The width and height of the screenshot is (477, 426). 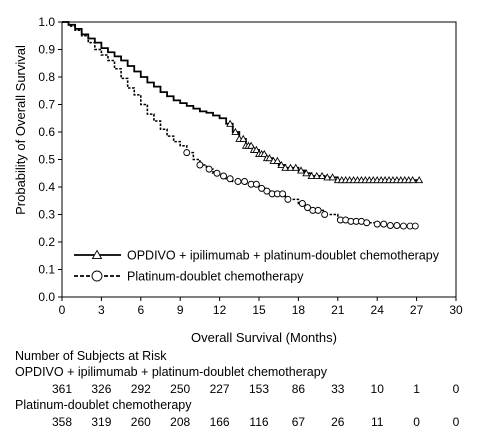 I want to click on risk-count: 11, so click(x=377, y=420).